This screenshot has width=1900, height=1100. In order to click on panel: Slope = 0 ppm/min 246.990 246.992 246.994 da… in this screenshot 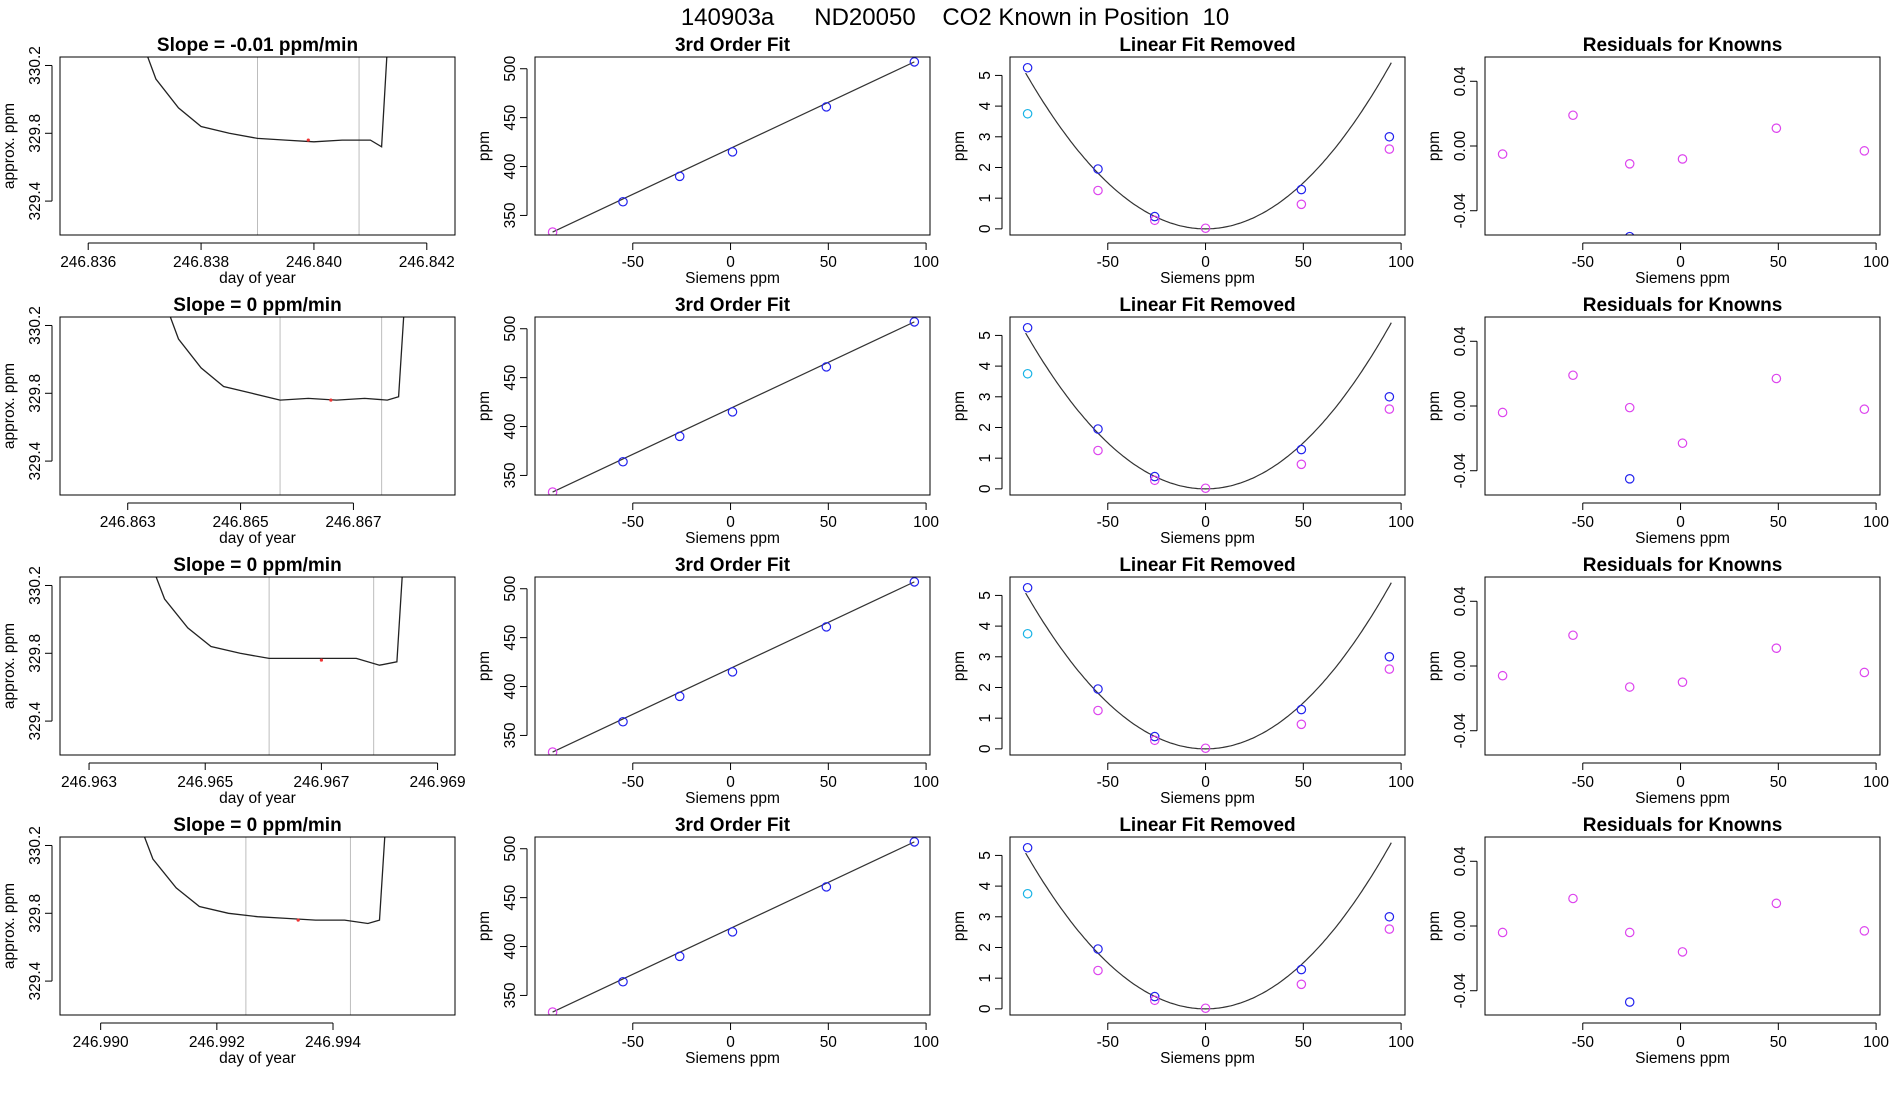, I will do `click(228, 941)`.